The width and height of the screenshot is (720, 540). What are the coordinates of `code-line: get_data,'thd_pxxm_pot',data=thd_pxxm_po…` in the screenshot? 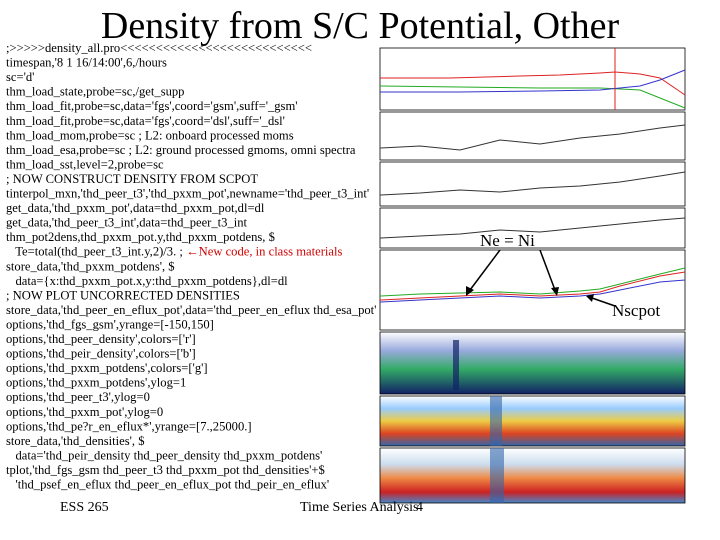 It's located at (135, 208).